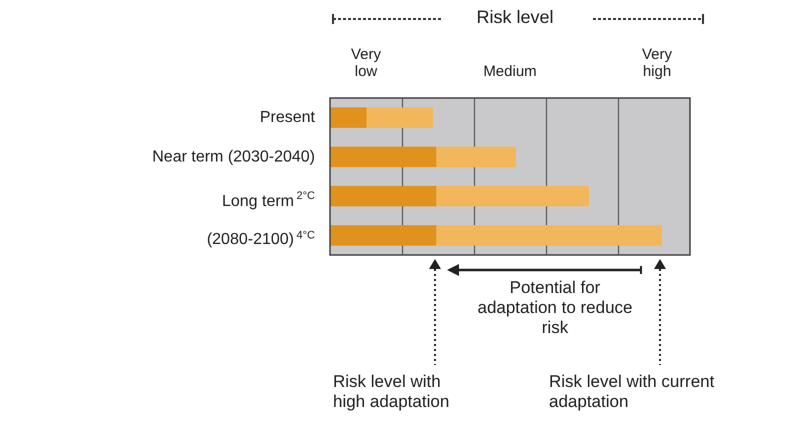  Describe the element at coordinates (233, 157) in the screenshot. I see `y-tick-label: Near term (2030-2040)` at that location.